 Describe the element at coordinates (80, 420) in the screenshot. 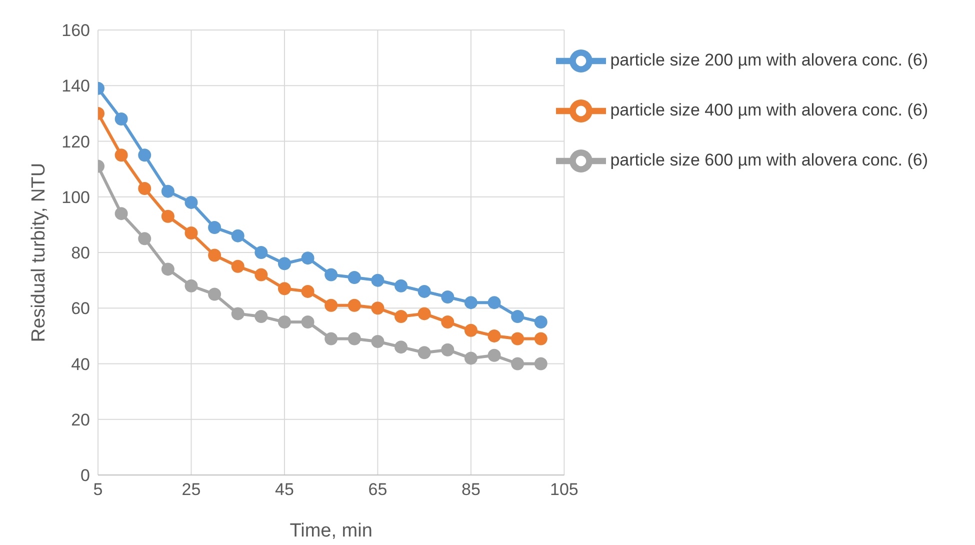

I see `y-tick-label: 20` at that location.